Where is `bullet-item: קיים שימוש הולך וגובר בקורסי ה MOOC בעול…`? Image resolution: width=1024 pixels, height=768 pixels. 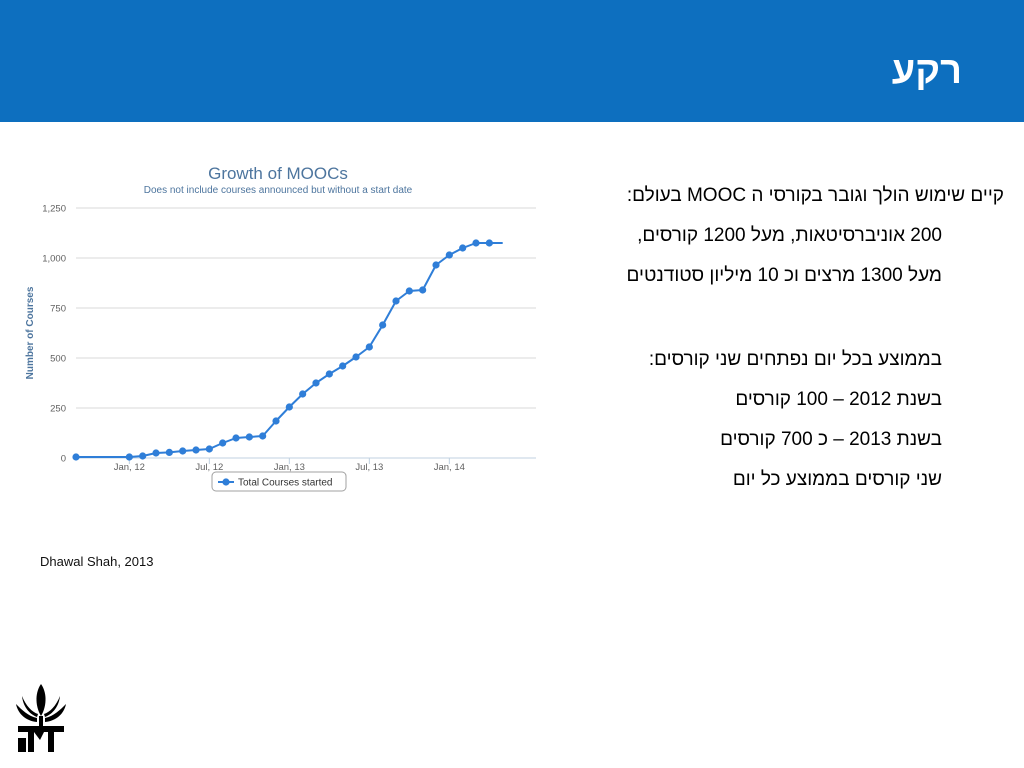 bullet-item: קיים שימוש הולך וגובר בקורסי ה MOOC בעול… is located at coordinates (815, 195).